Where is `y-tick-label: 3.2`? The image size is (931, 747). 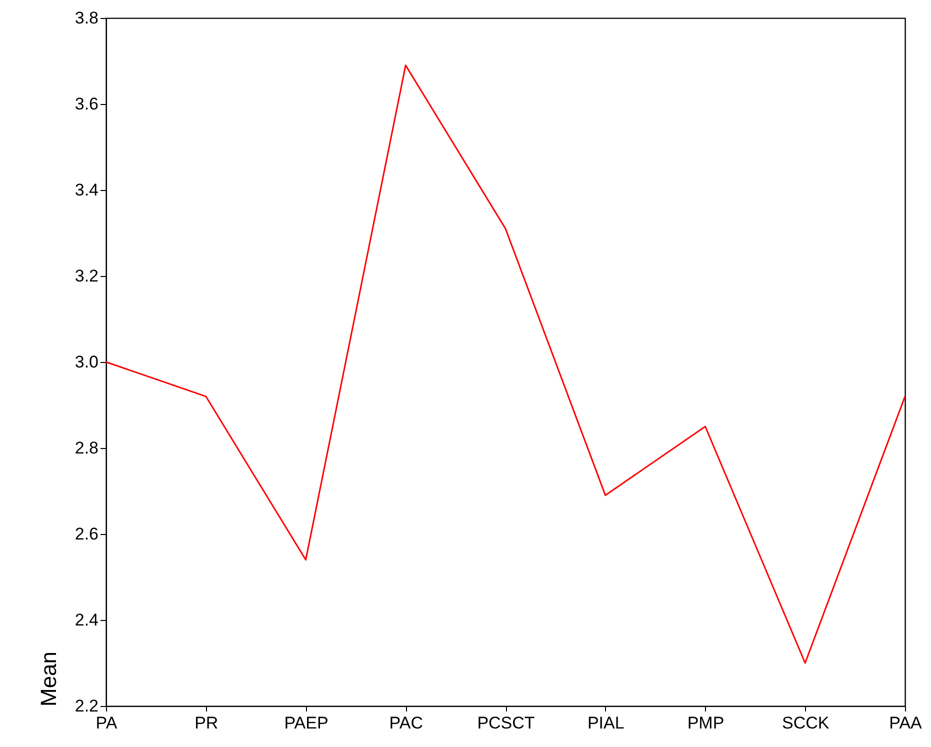
y-tick-label: 3.2 is located at coordinates (86, 276).